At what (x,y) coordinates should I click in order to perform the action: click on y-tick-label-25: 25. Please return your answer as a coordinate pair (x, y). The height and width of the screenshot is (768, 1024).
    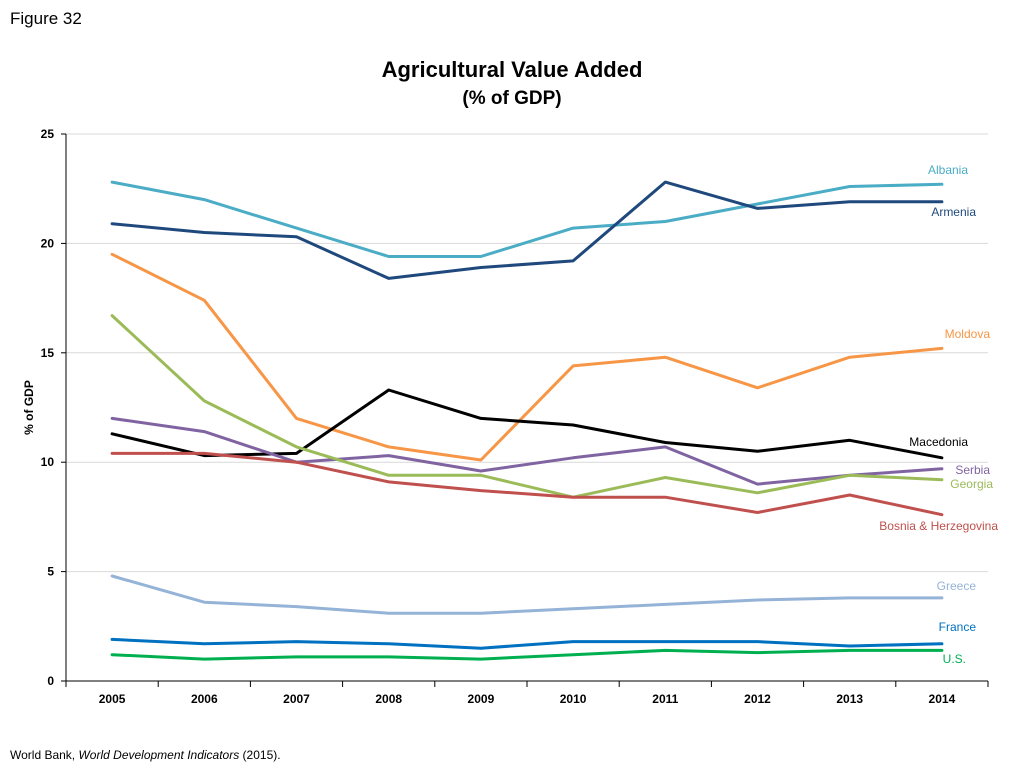
    Looking at the image, I should click on (48, 134).